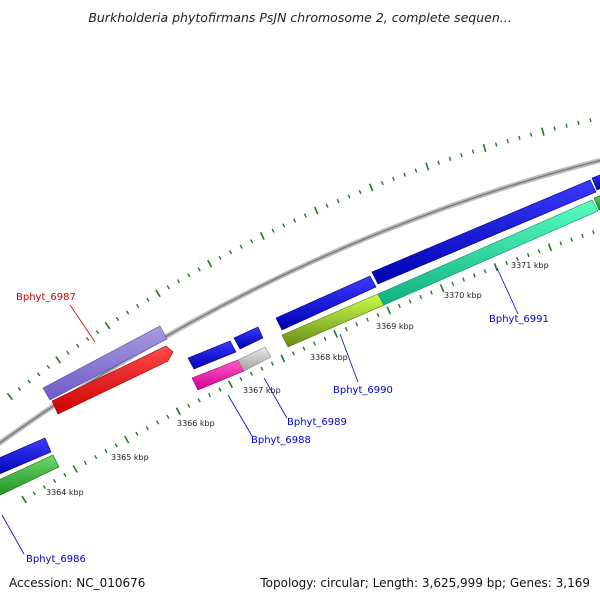  What do you see at coordinates (317, 422) in the screenshot?
I see `gene-label-bphyt-6989: Bphyt_6989` at bounding box center [317, 422].